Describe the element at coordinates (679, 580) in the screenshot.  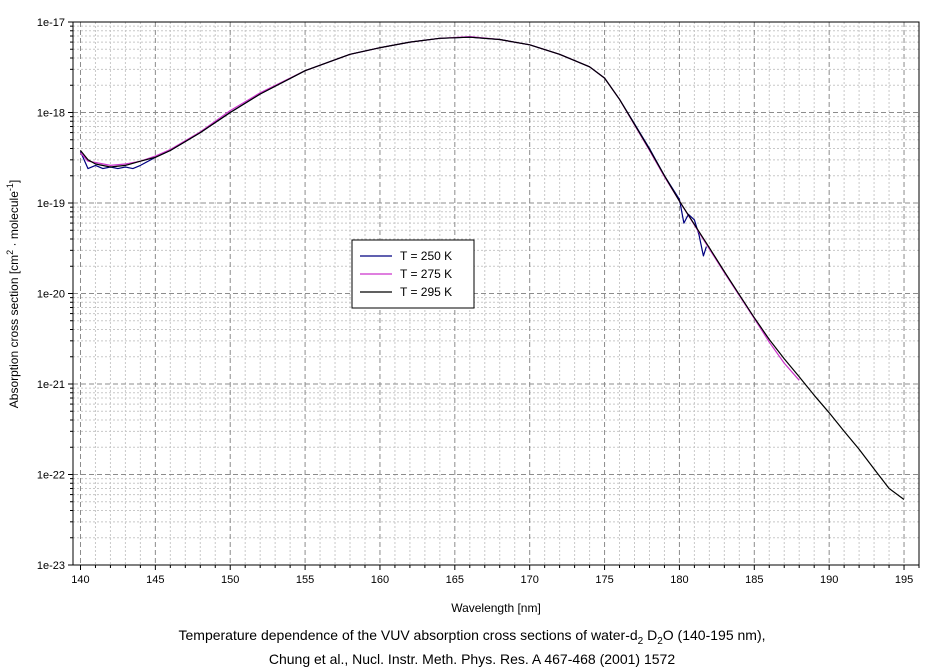
I see `x-tick-label: 180` at that location.